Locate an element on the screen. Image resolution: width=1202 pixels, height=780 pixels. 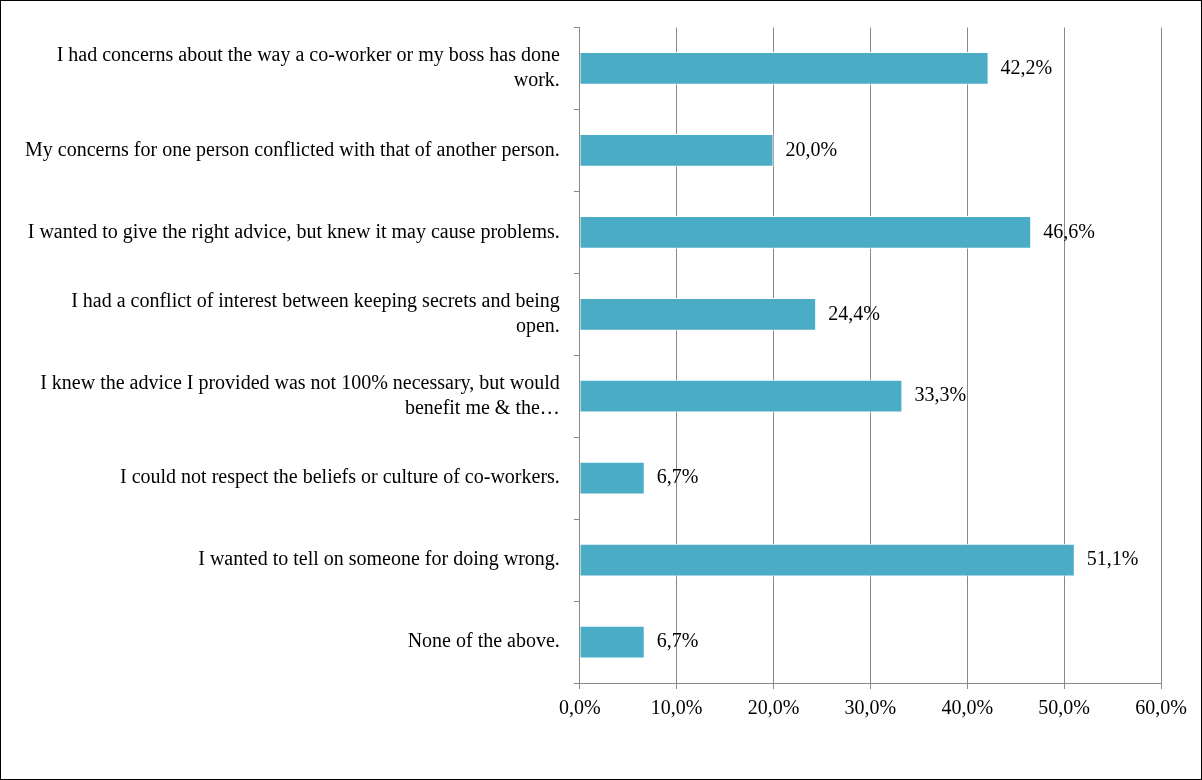
x-tick-label: 40,0% is located at coordinates (967, 707).